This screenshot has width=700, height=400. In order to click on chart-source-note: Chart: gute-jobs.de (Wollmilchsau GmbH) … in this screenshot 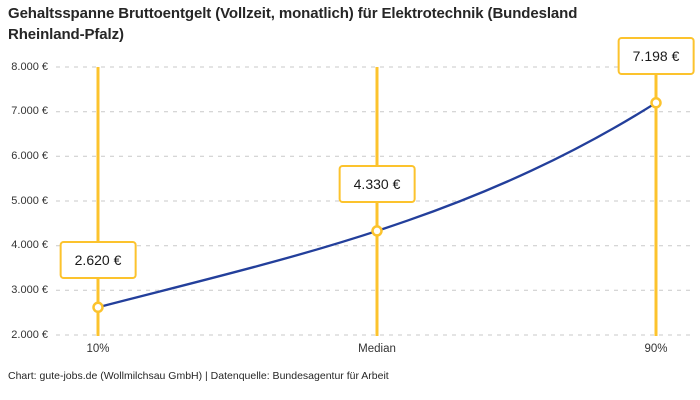, I will do `click(198, 376)`.